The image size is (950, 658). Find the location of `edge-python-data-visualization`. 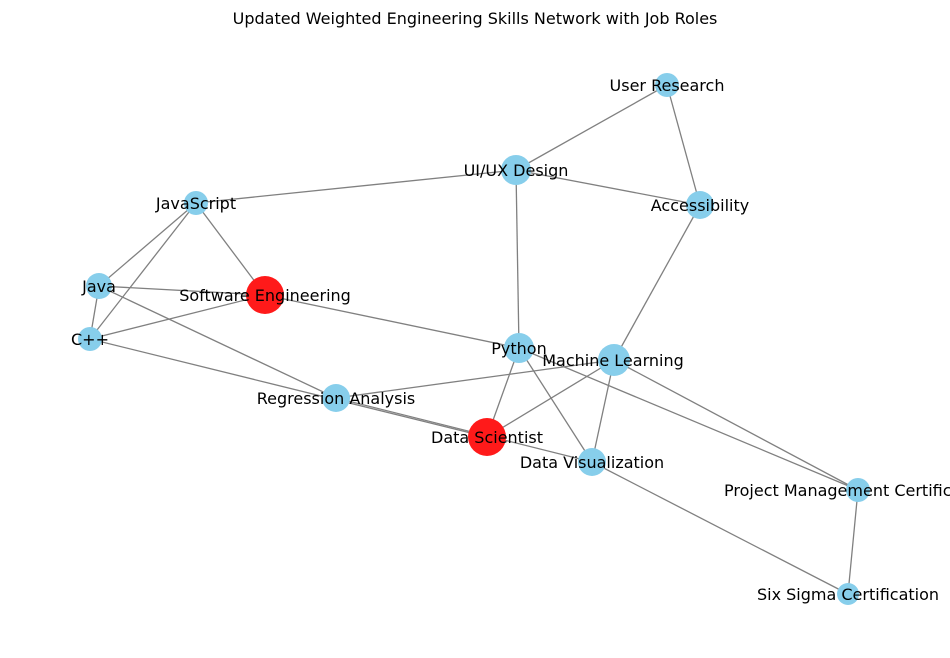

edge-python-data-visualization is located at coordinates (555, 405).